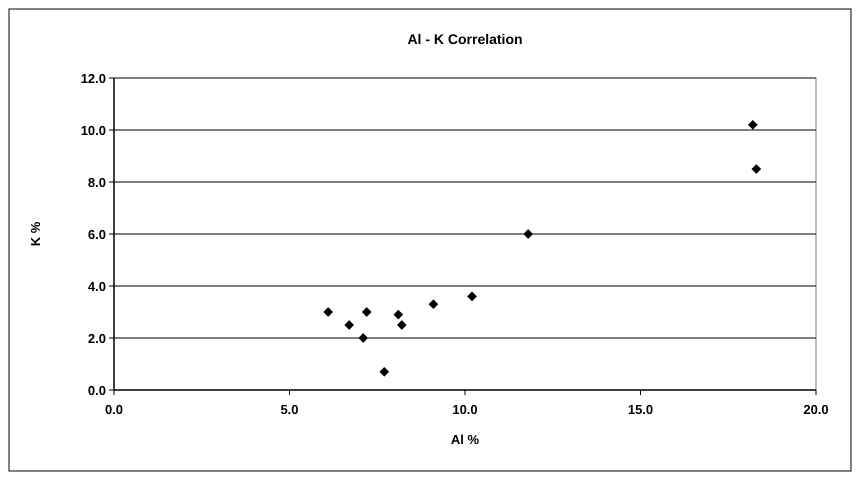 The image size is (860, 480). Describe the element at coordinates (97, 286) in the screenshot. I see `y-tick-label: 4.0` at that location.